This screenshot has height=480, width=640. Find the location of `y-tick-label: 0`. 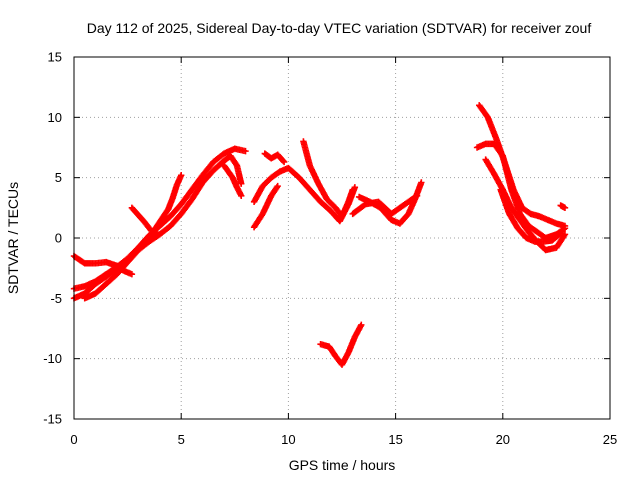

y-tick-label: 0 is located at coordinates (58, 238).